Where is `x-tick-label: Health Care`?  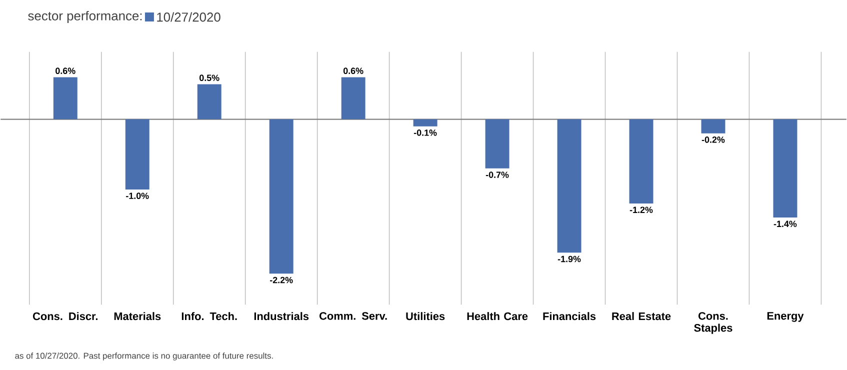 x-tick-label: Health Care is located at coordinates (497, 316).